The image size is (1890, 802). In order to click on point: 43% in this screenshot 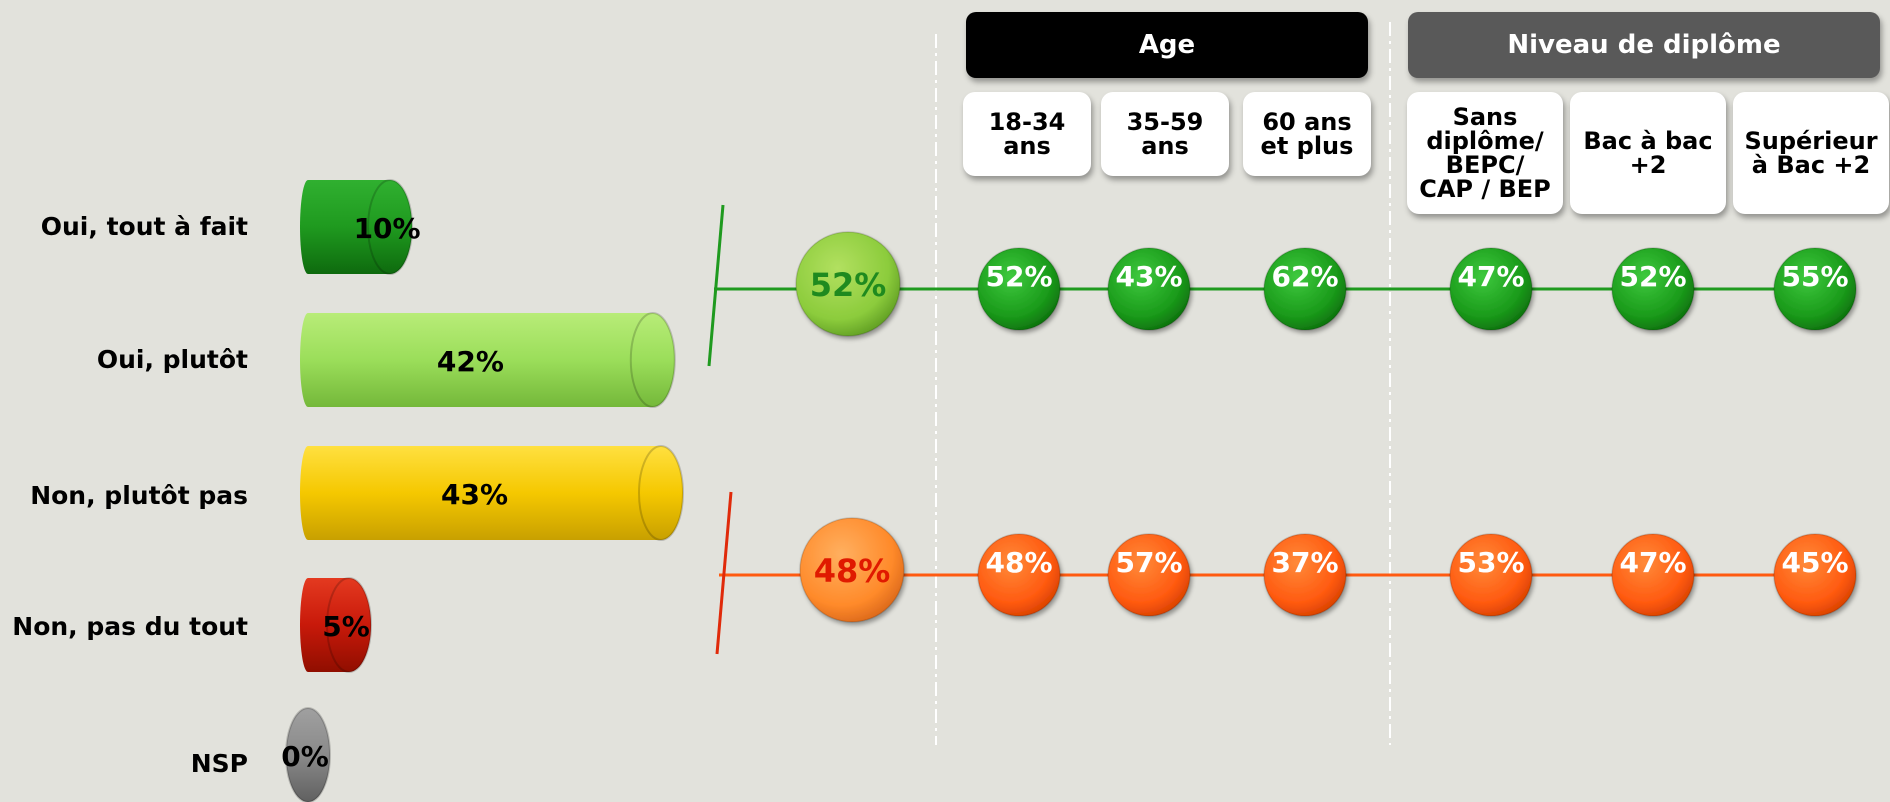, I will do `click(1149, 289)`.